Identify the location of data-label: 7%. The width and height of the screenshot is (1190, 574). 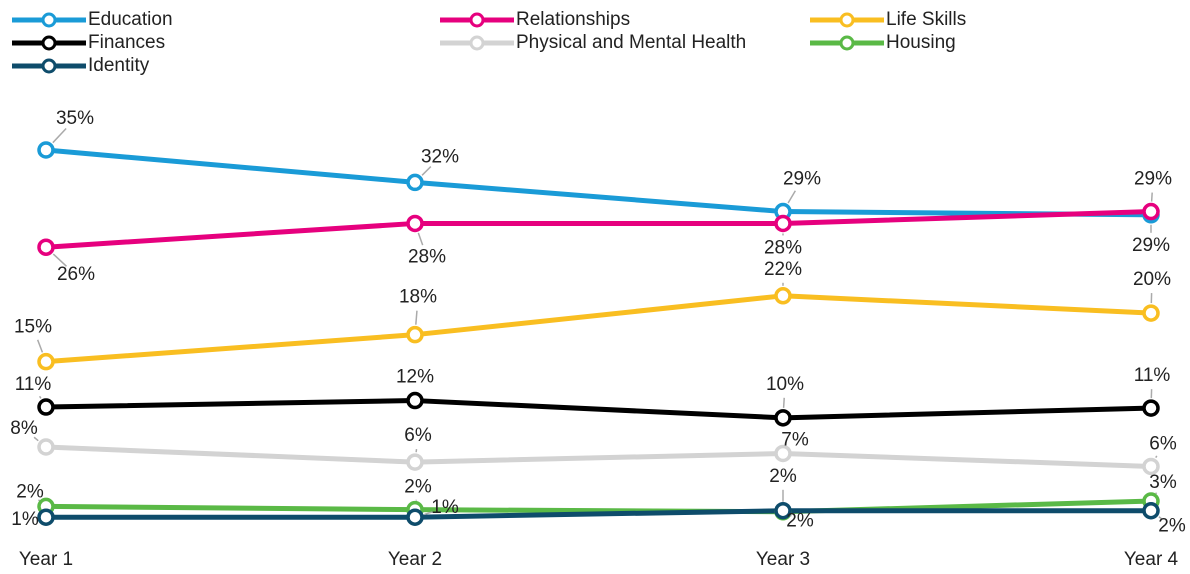
(795, 439).